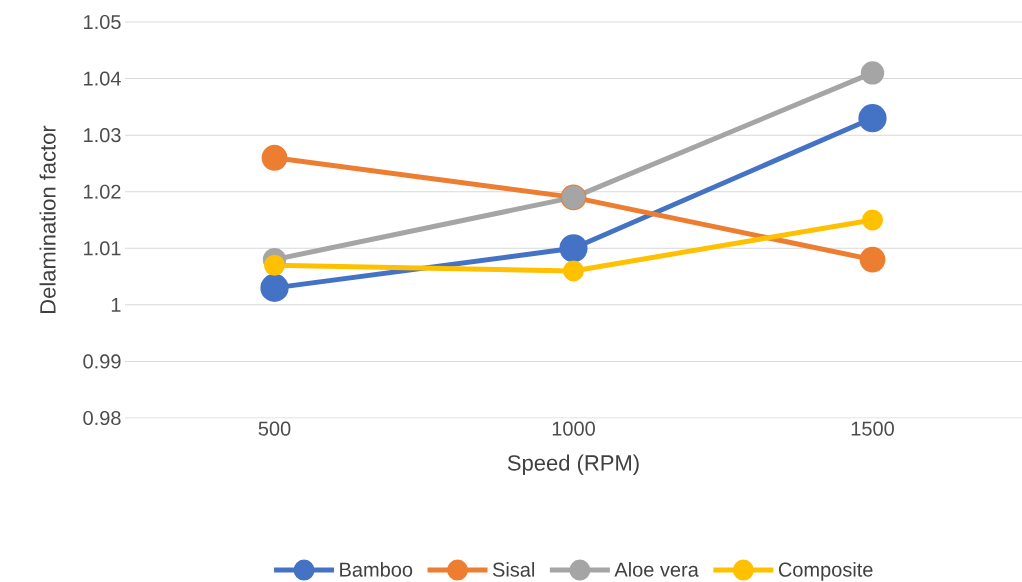 The image size is (1022, 582). What do you see at coordinates (102, 248) in the screenshot?
I see `y-tick-label: 1.01` at bounding box center [102, 248].